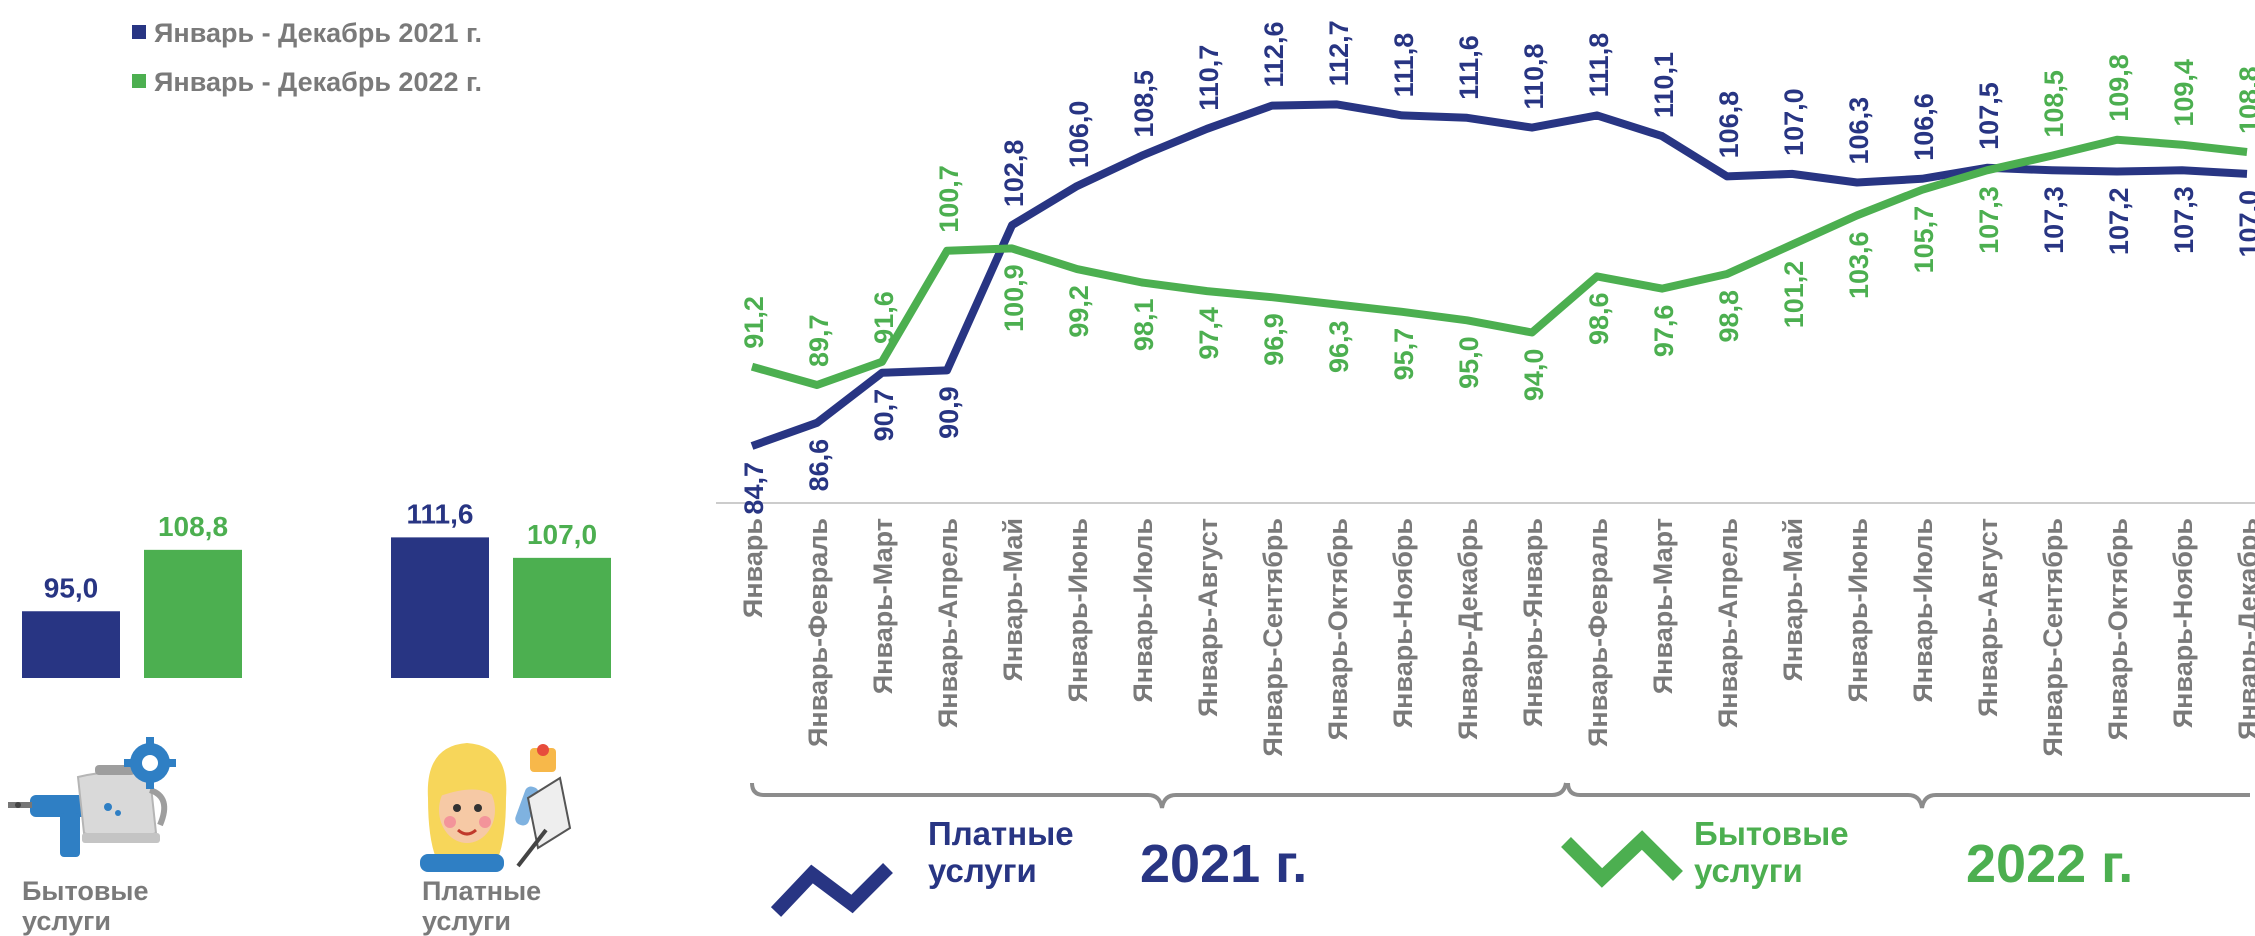  Describe the element at coordinates (753, 568) in the screenshot. I see `x-tick-label: Январь` at that location.